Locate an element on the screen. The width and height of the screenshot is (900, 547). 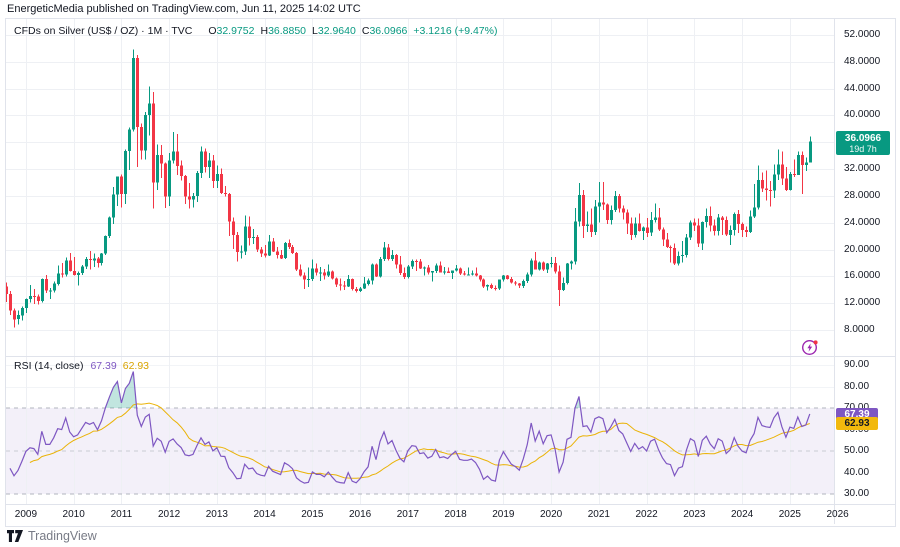
year-label: 2019 is located at coordinates (503, 514).